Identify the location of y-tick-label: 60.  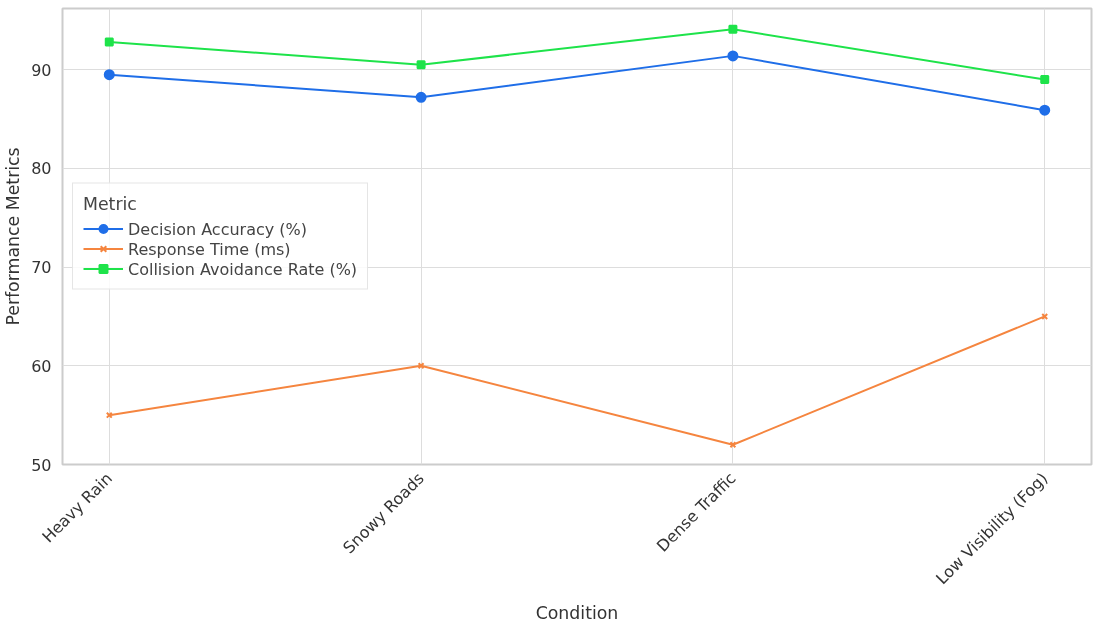
(41, 366).